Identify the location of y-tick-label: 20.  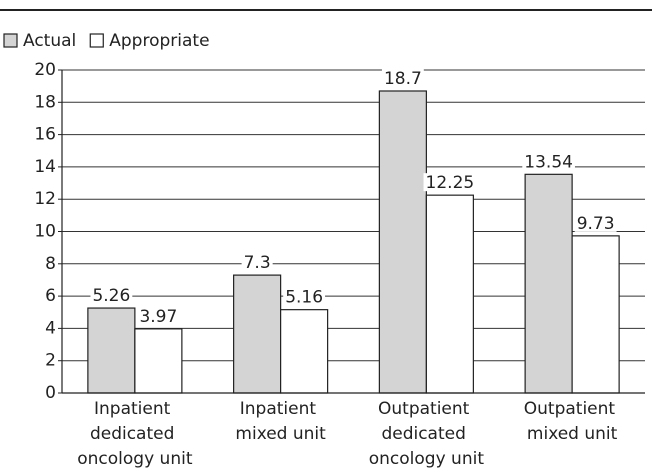
(45, 70).